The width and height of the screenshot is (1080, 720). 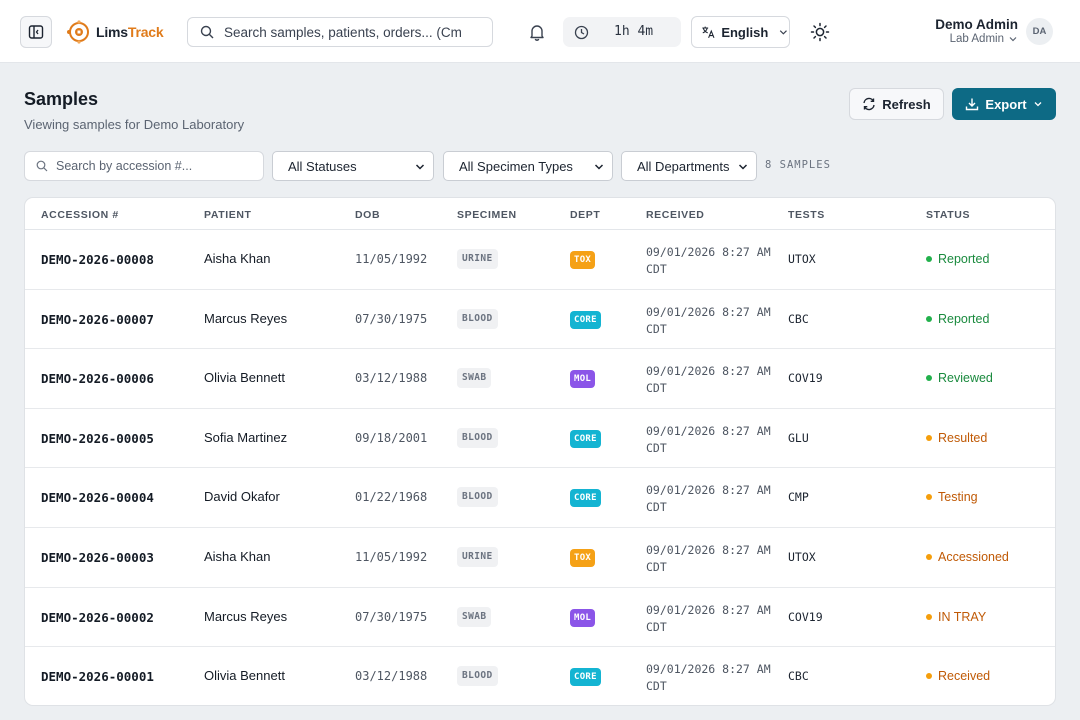 I want to click on global-search-box, so click(x=340, y=32).